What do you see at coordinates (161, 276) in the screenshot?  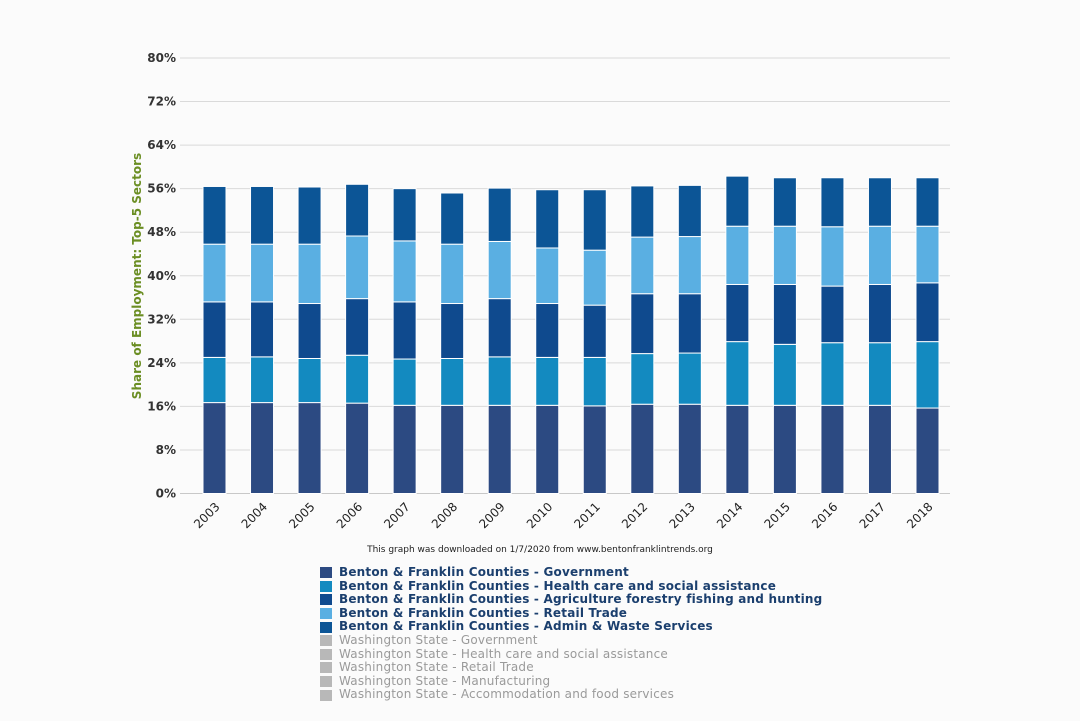 I see `y-tick-label: 40%` at bounding box center [161, 276].